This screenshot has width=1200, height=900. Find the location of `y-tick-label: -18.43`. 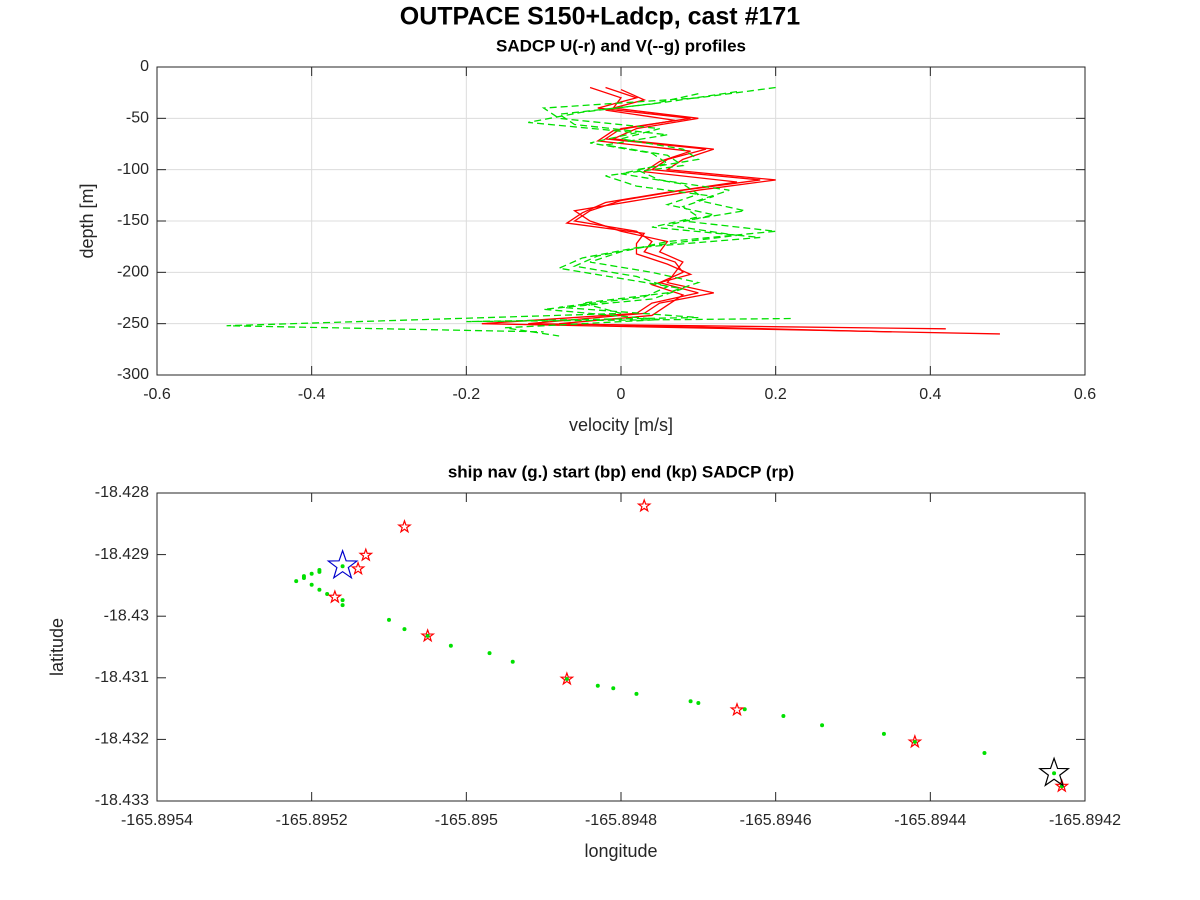

y-tick-label: -18.43 is located at coordinates (126, 615).